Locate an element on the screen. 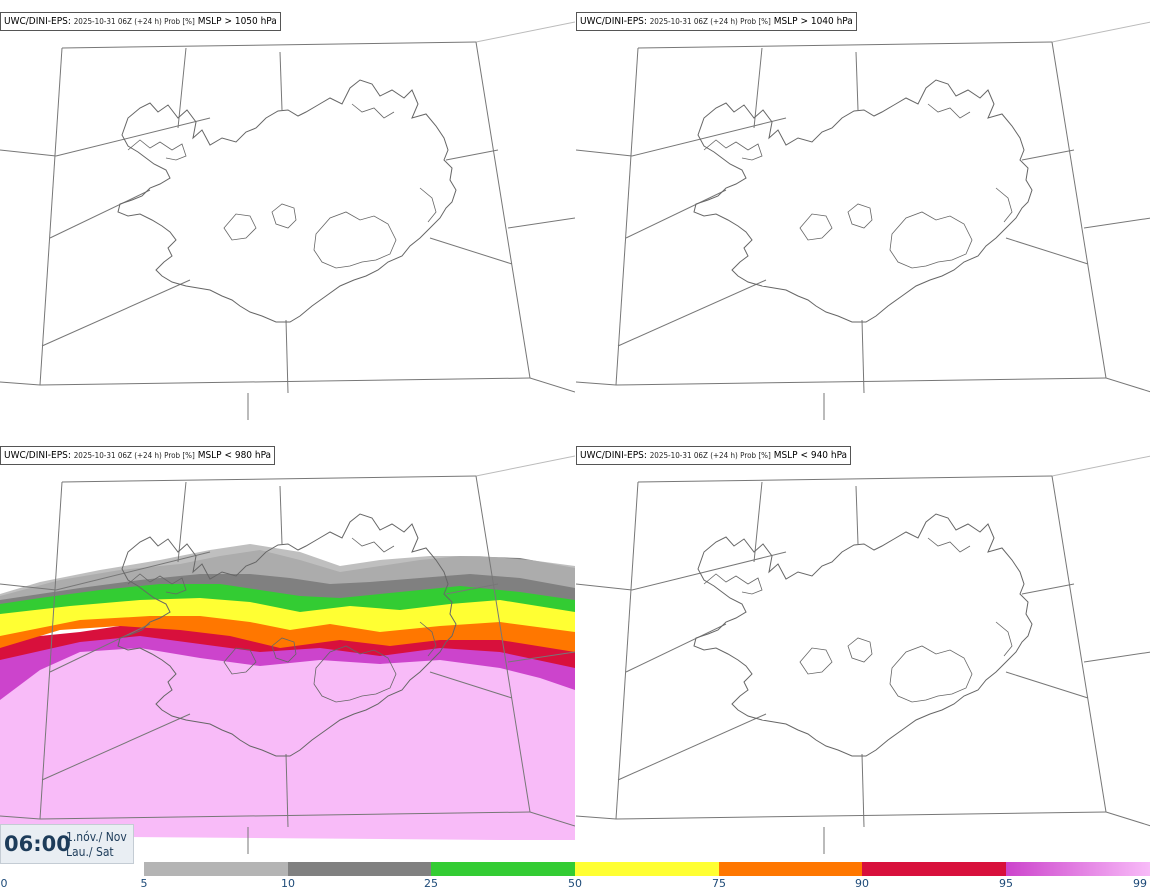 The height and width of the screenshot is (891, 1150). param-label: MSLP < 940 hPa is located at coordinates (810, 455).